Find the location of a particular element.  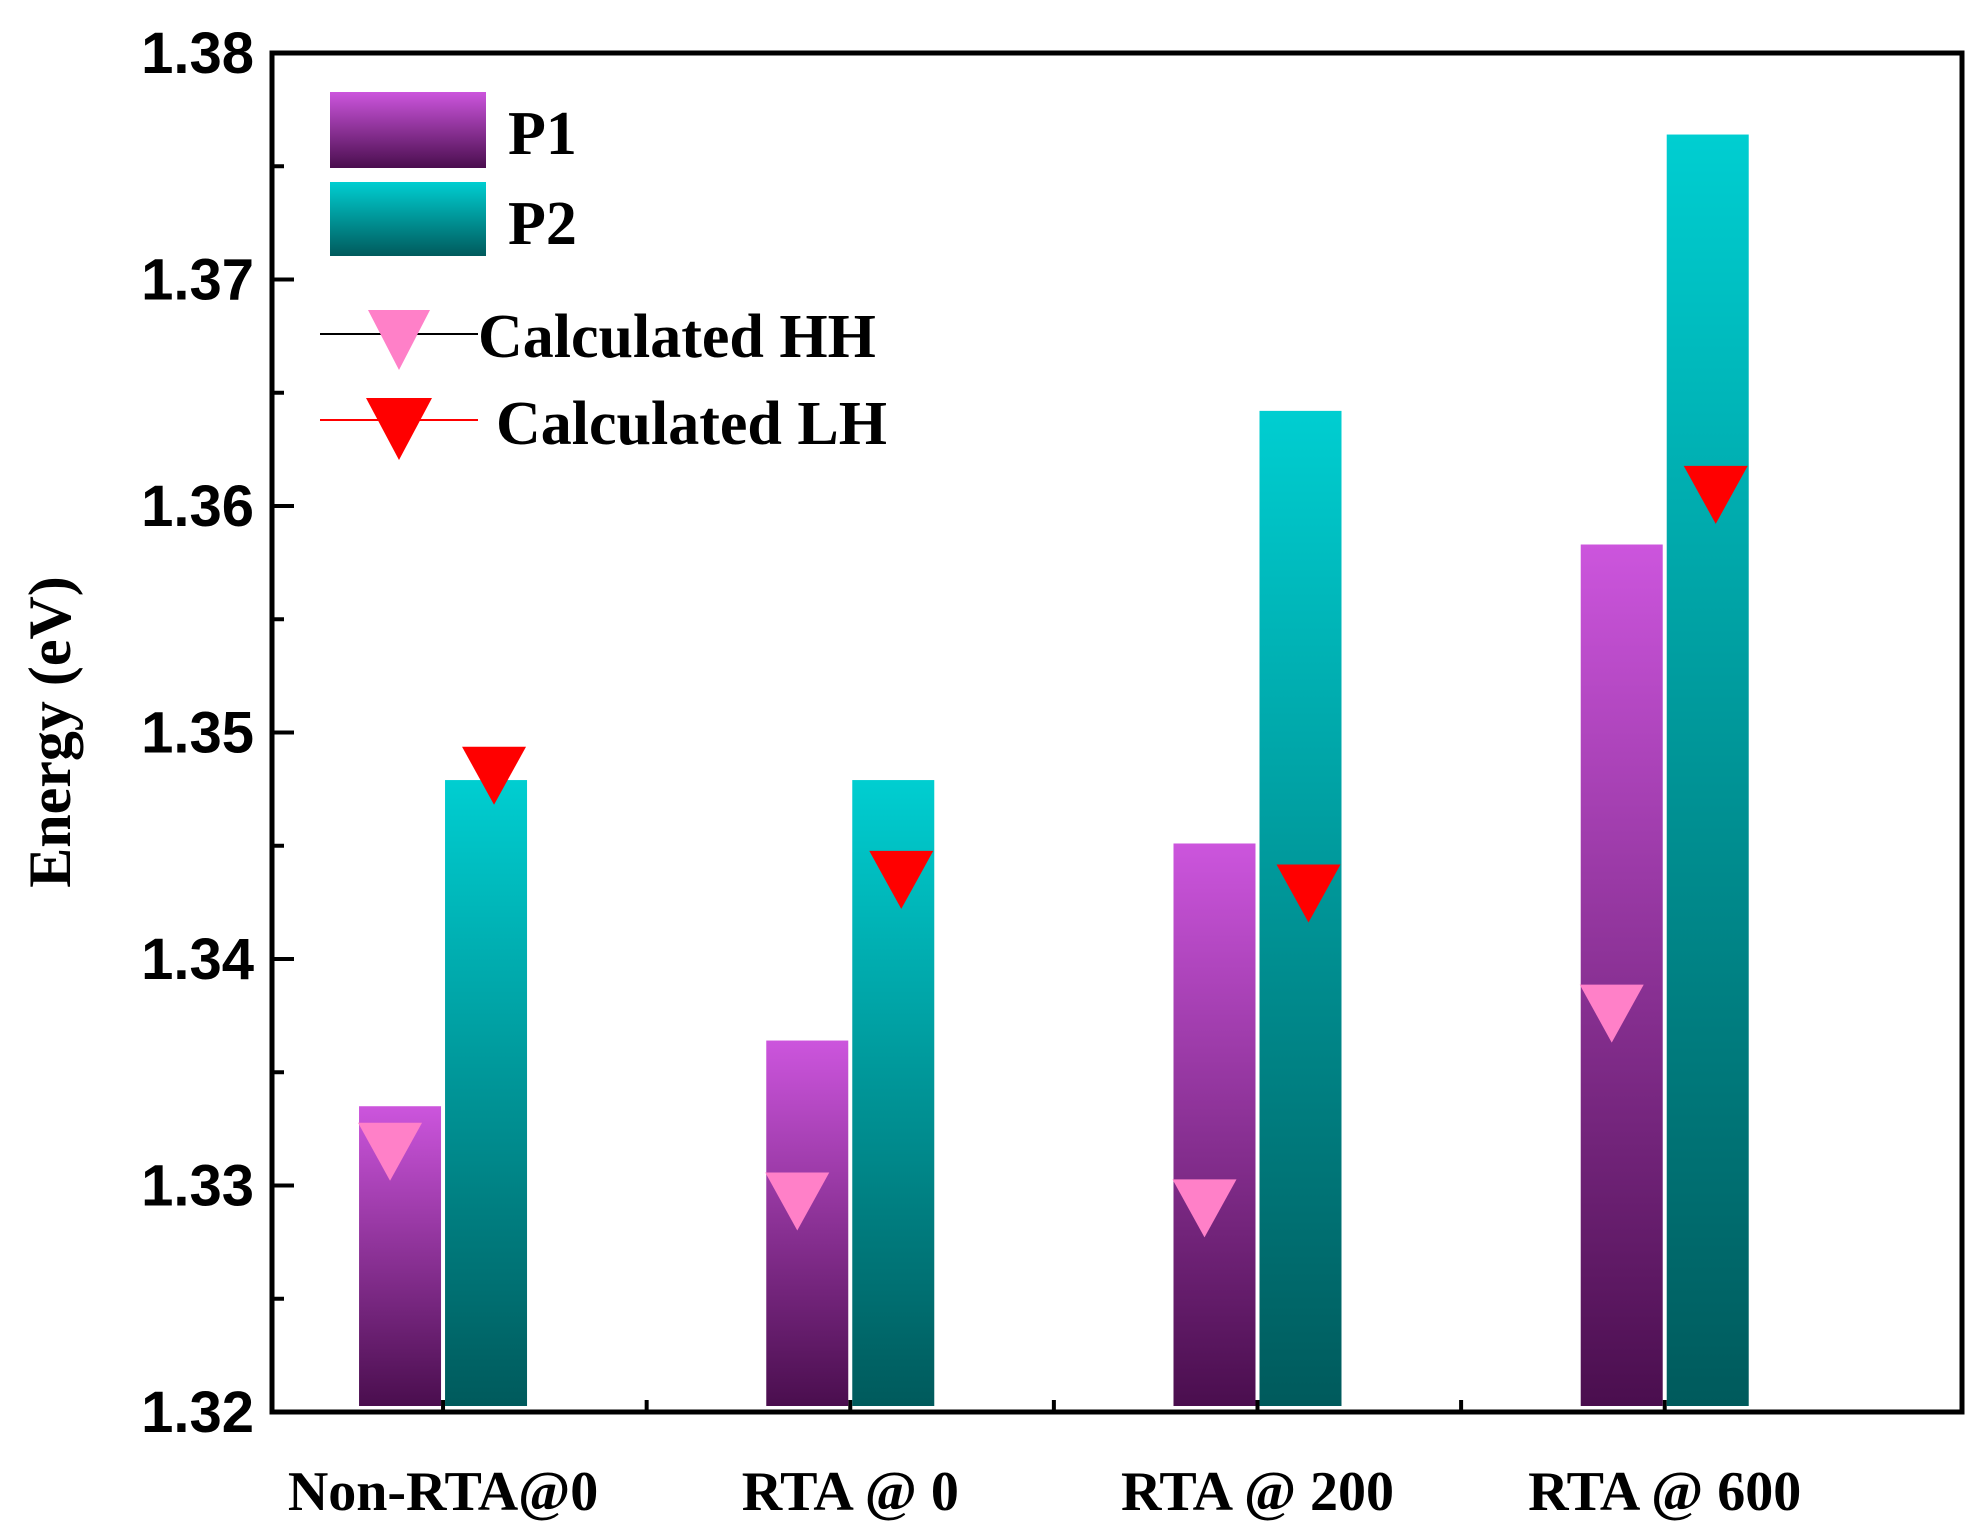

legend-label-p1: P1 is located at coordinates (542, 134).